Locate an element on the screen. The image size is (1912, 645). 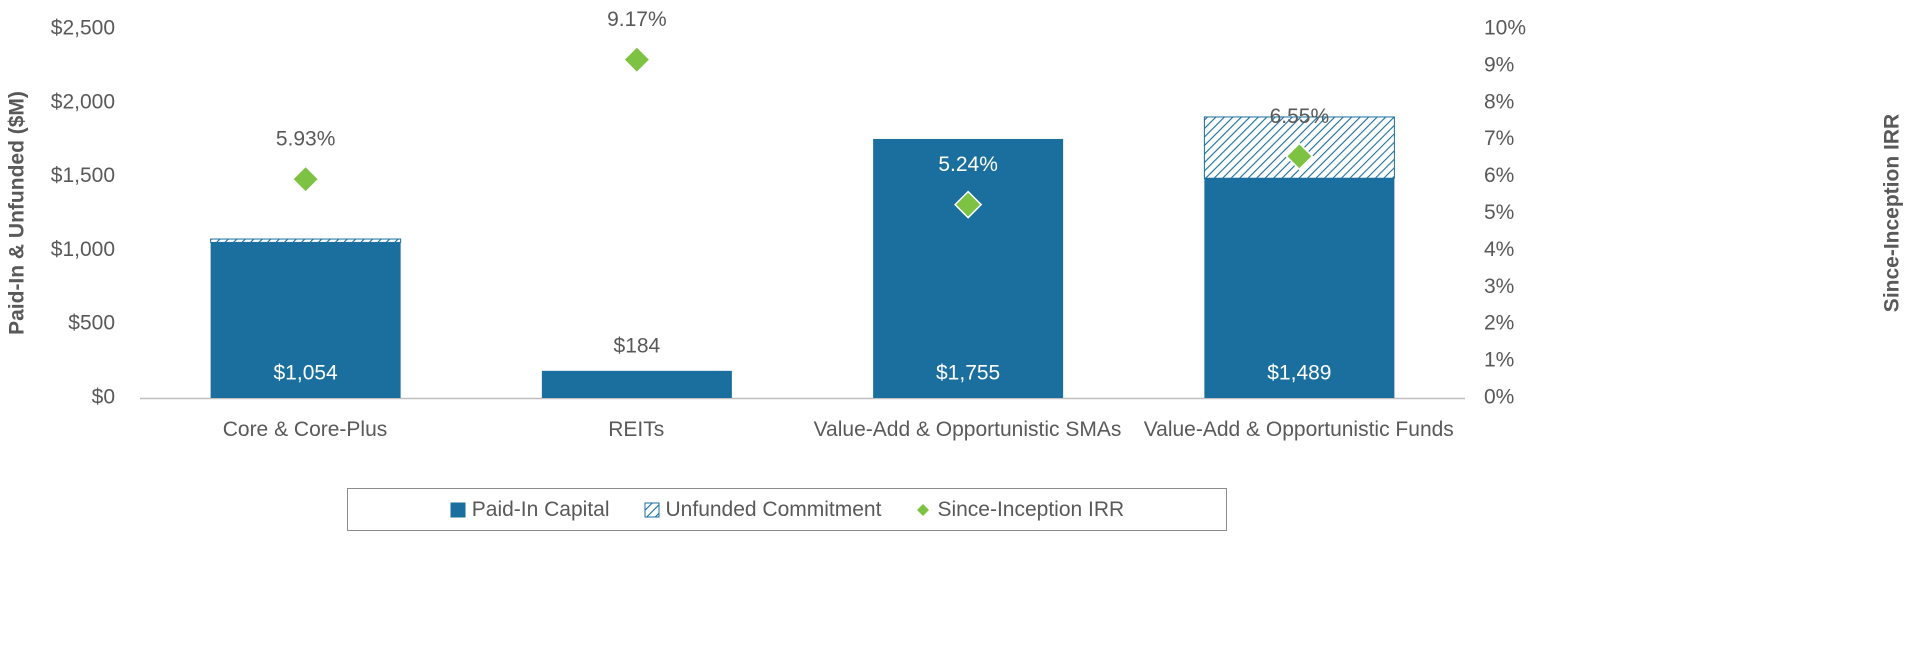
legend-label: Paid-In Capital is located at coordinates (540, 509).